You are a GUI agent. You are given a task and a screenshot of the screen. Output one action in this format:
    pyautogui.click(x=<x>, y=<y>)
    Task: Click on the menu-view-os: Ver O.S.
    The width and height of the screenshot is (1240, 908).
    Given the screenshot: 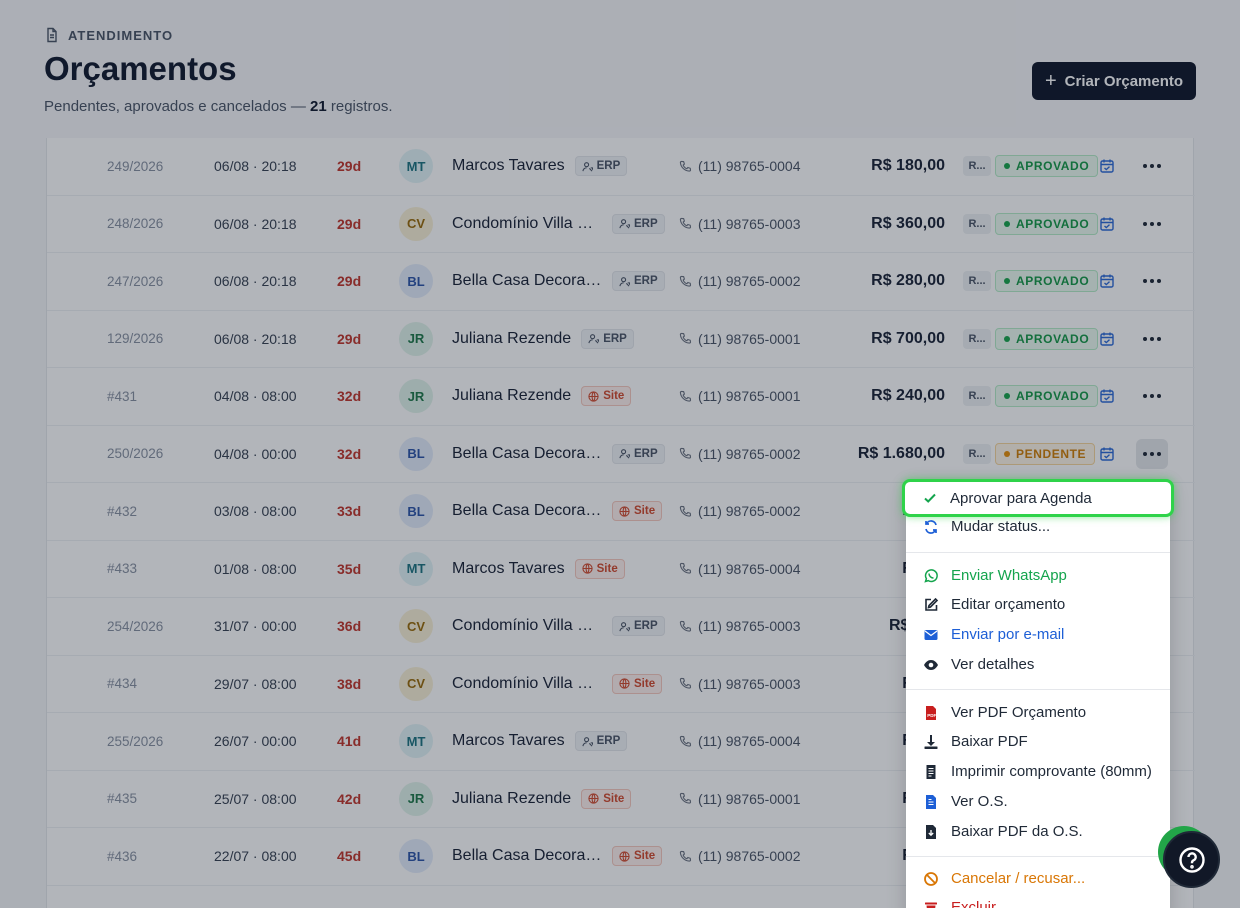 What is the action you would take?
    pyautogui.click(x=1038, y=801)
    